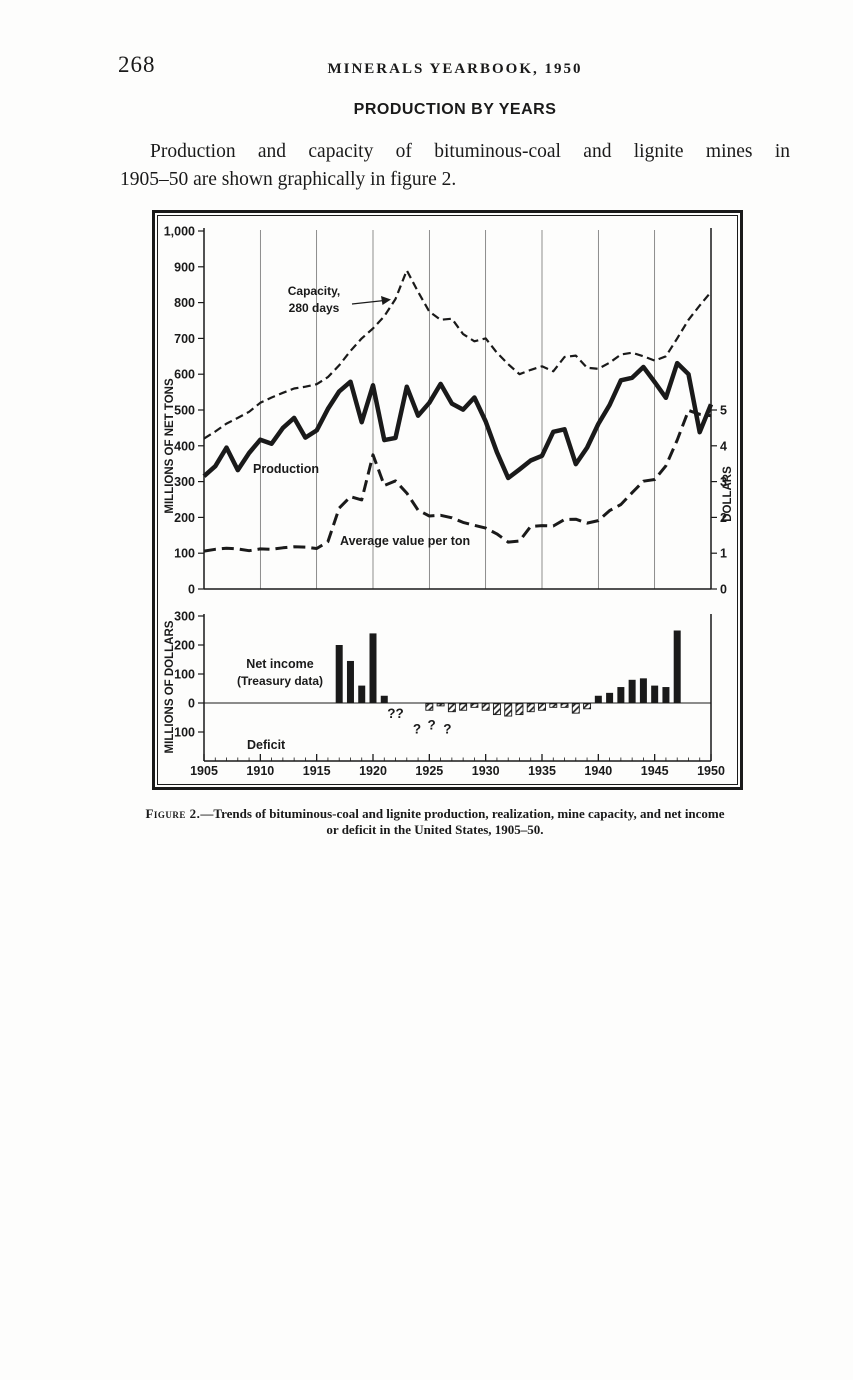  I want to click on production-line, so click(458, 420).